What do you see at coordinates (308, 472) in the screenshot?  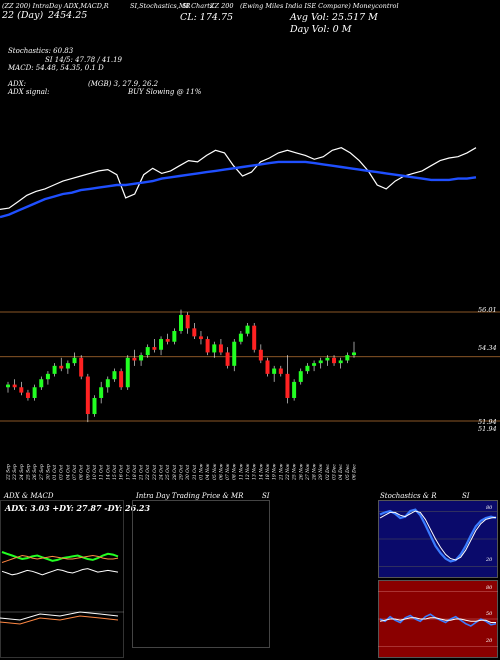 I see `date-label-45: 27 Nov` at bounding box center [308, 472].